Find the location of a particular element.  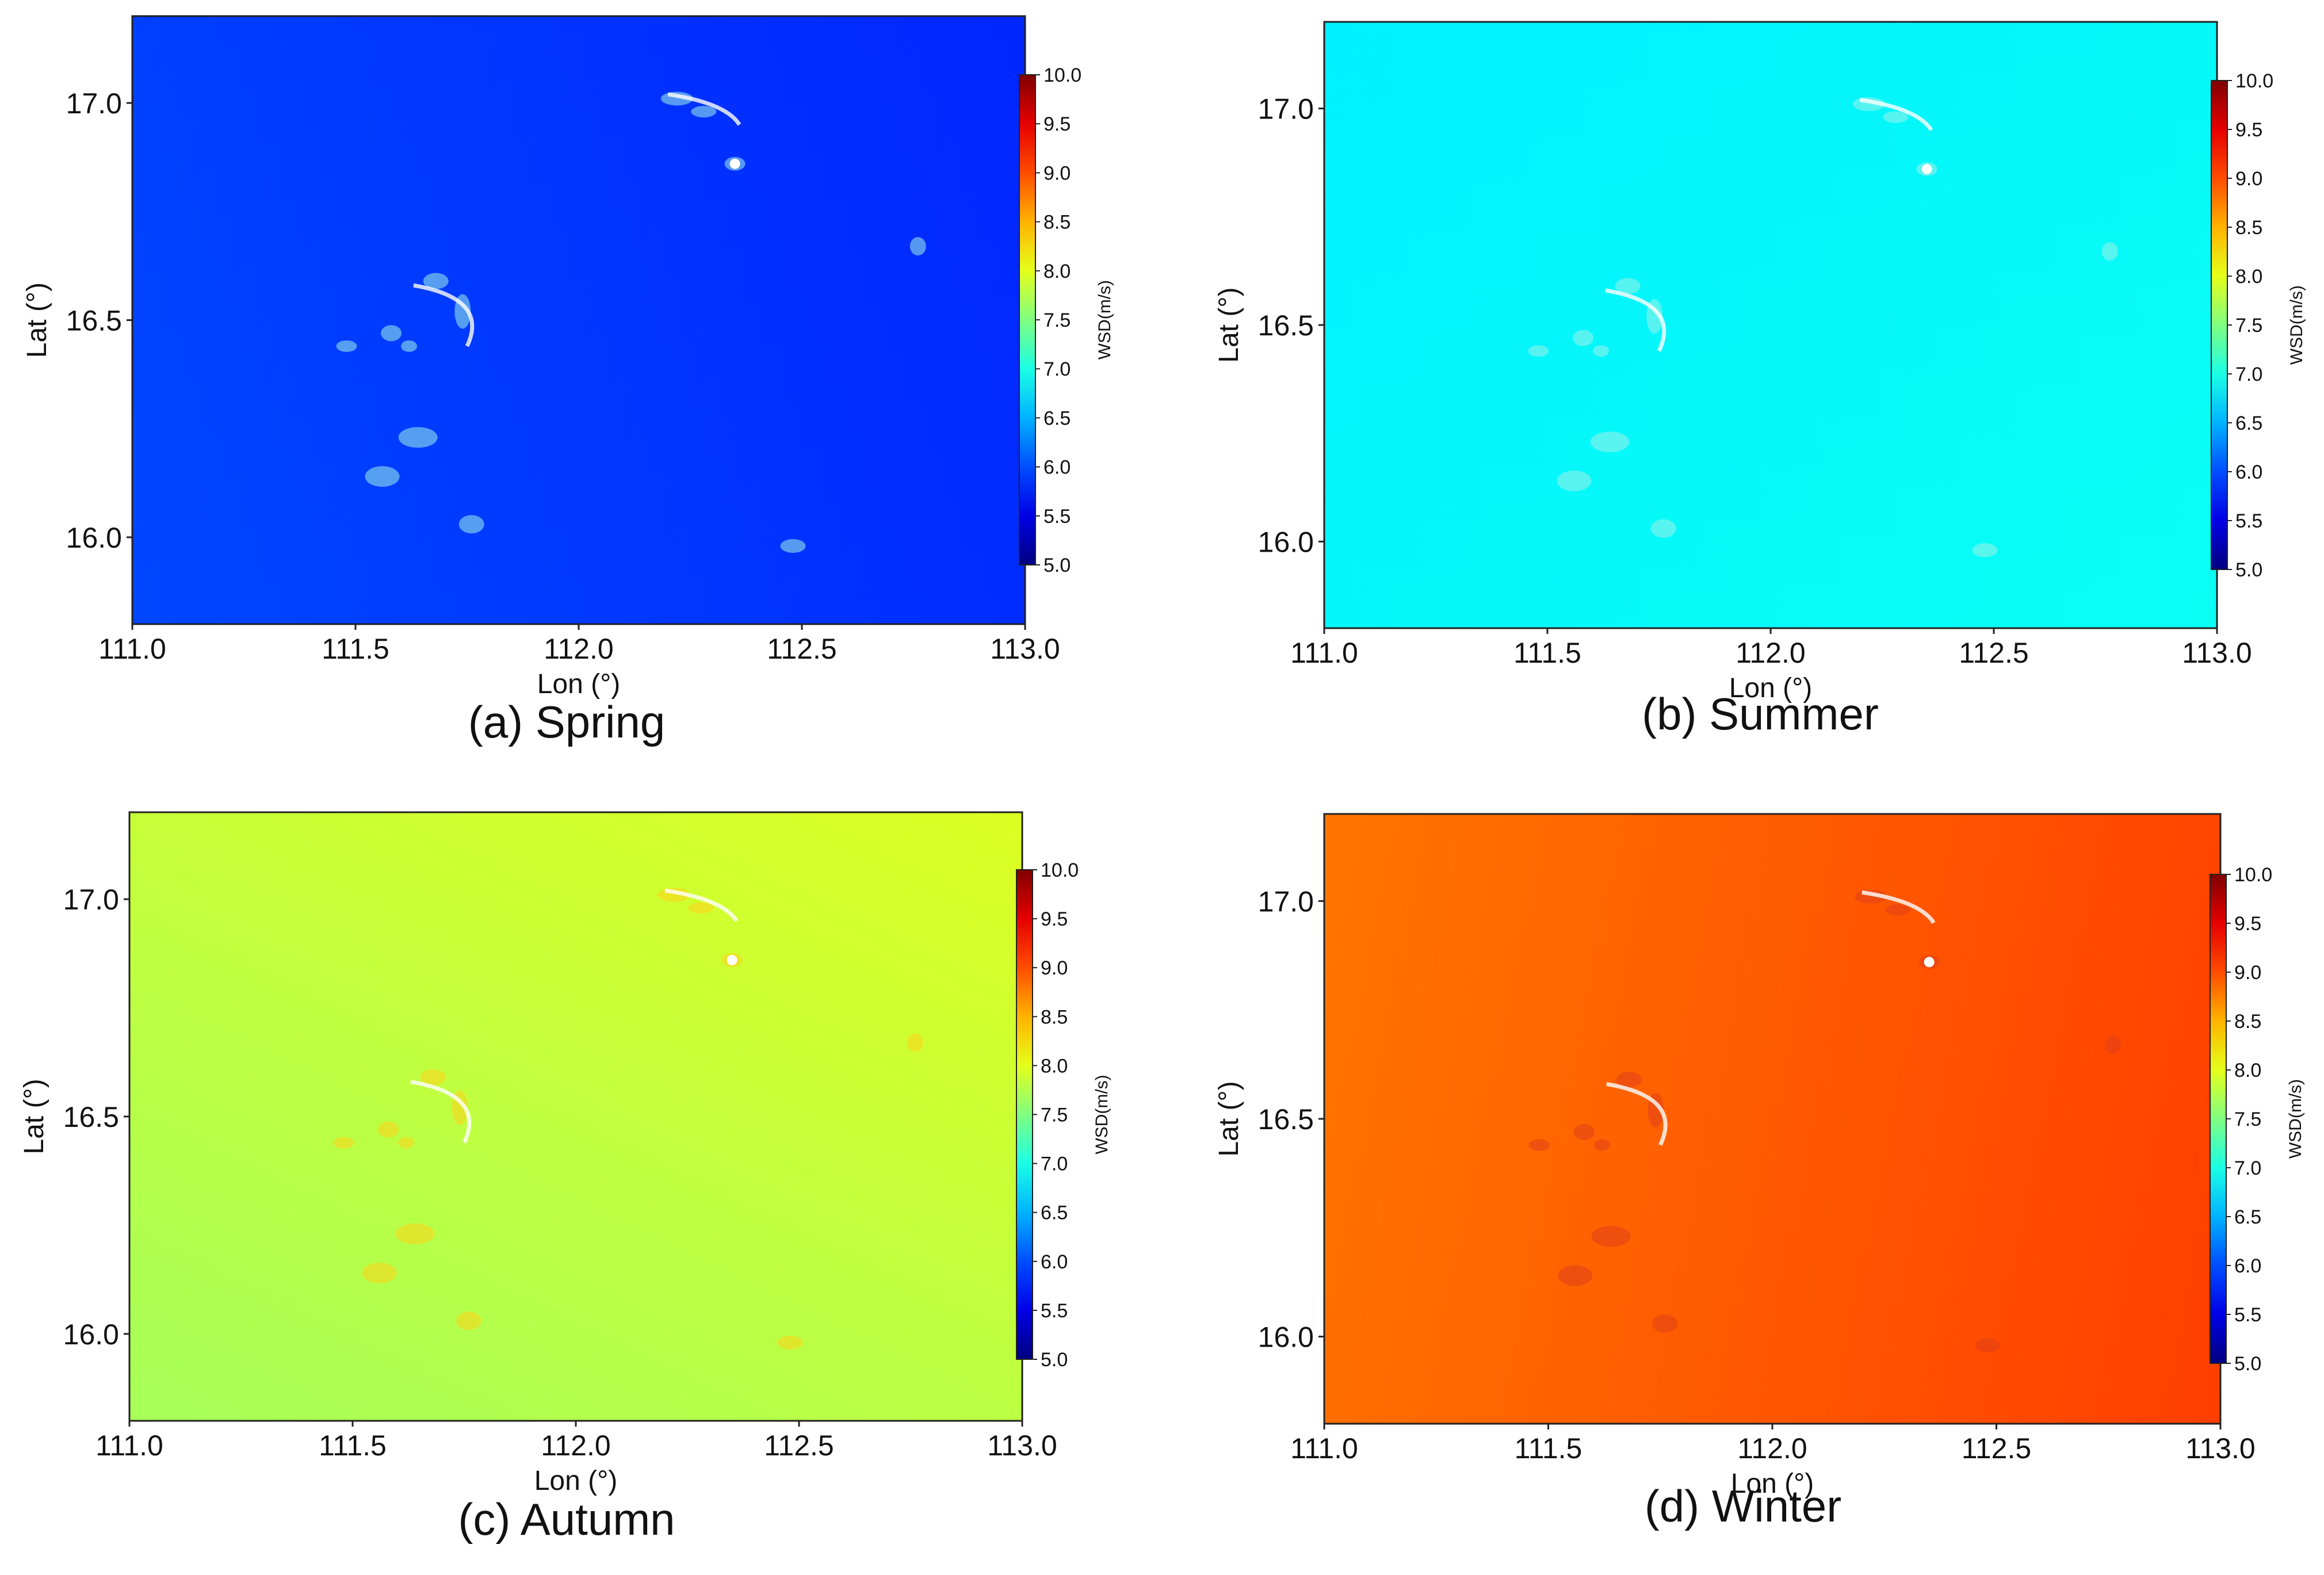

colorbar-tick-label: 10.0 is located at coordinates (2254, 81).